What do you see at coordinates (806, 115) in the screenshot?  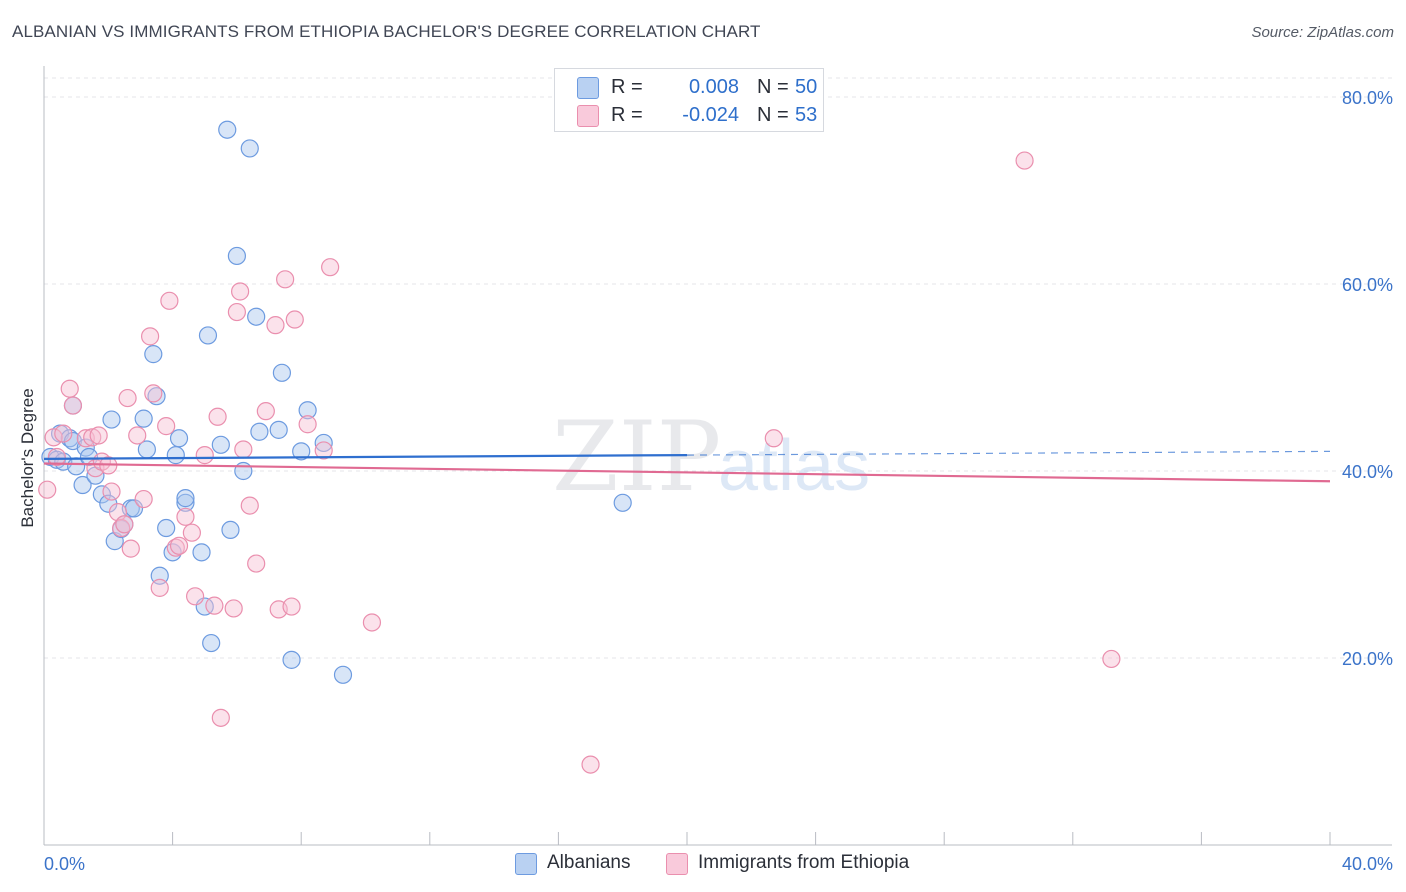 I see `legend-n-value: 53` at bounding box center [806, 115].